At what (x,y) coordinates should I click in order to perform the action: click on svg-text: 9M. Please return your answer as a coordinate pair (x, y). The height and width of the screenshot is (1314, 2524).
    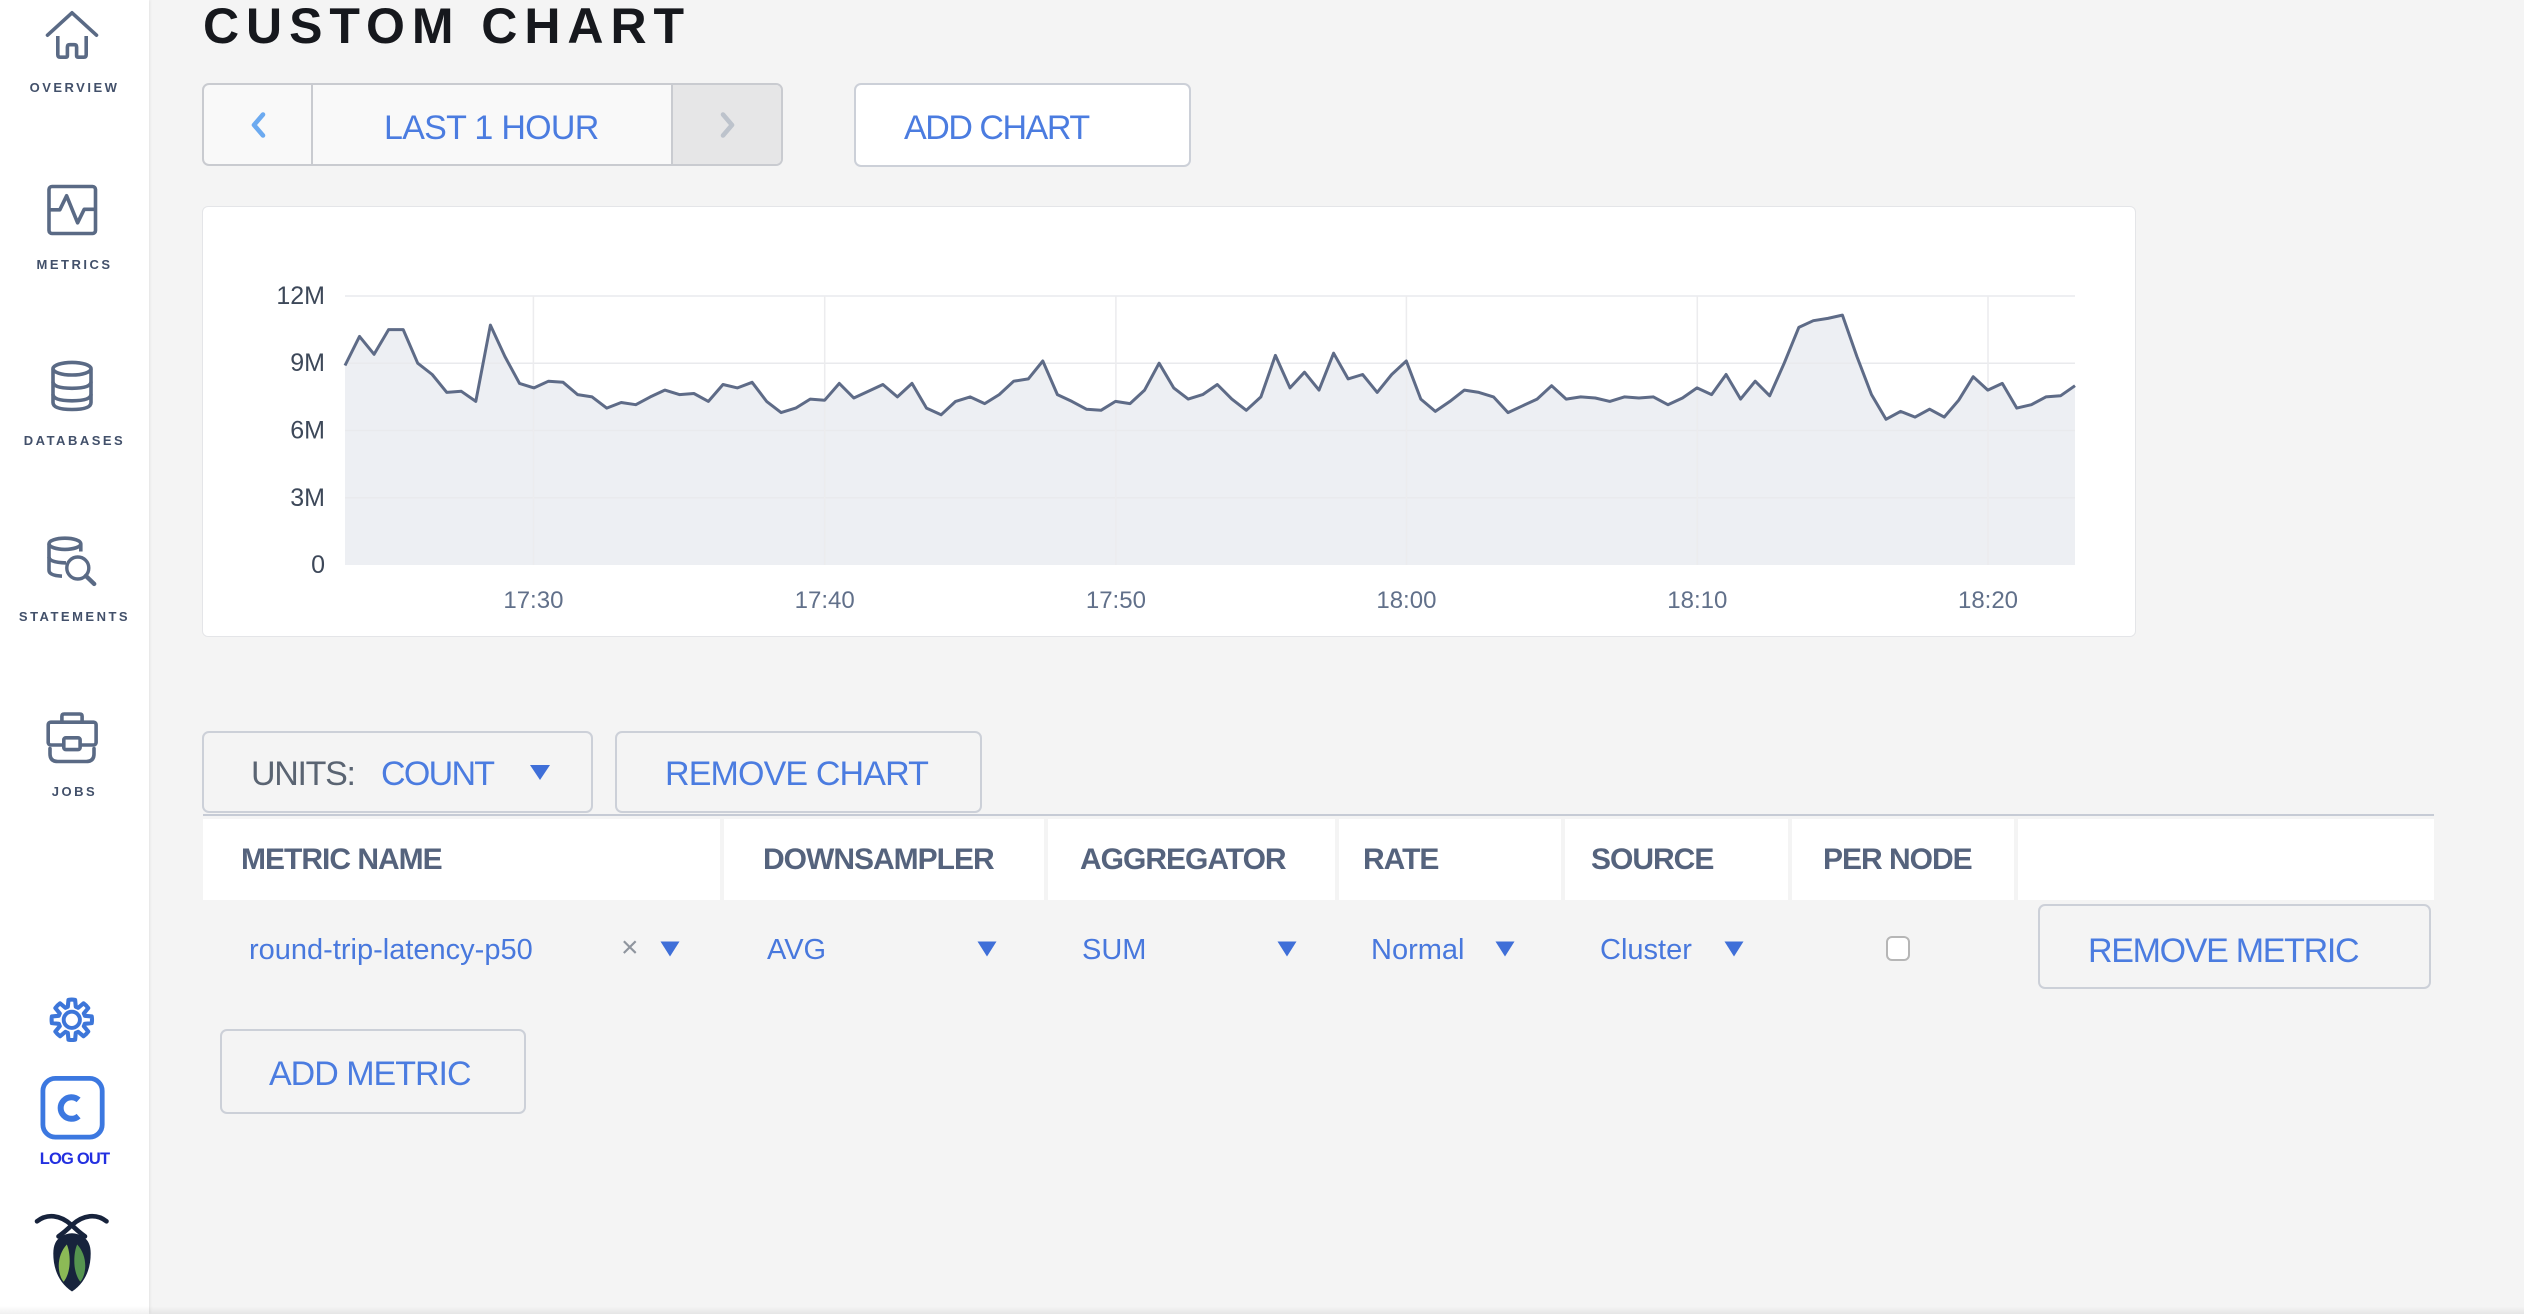
    Looking at the image, I should click on (307, 363).